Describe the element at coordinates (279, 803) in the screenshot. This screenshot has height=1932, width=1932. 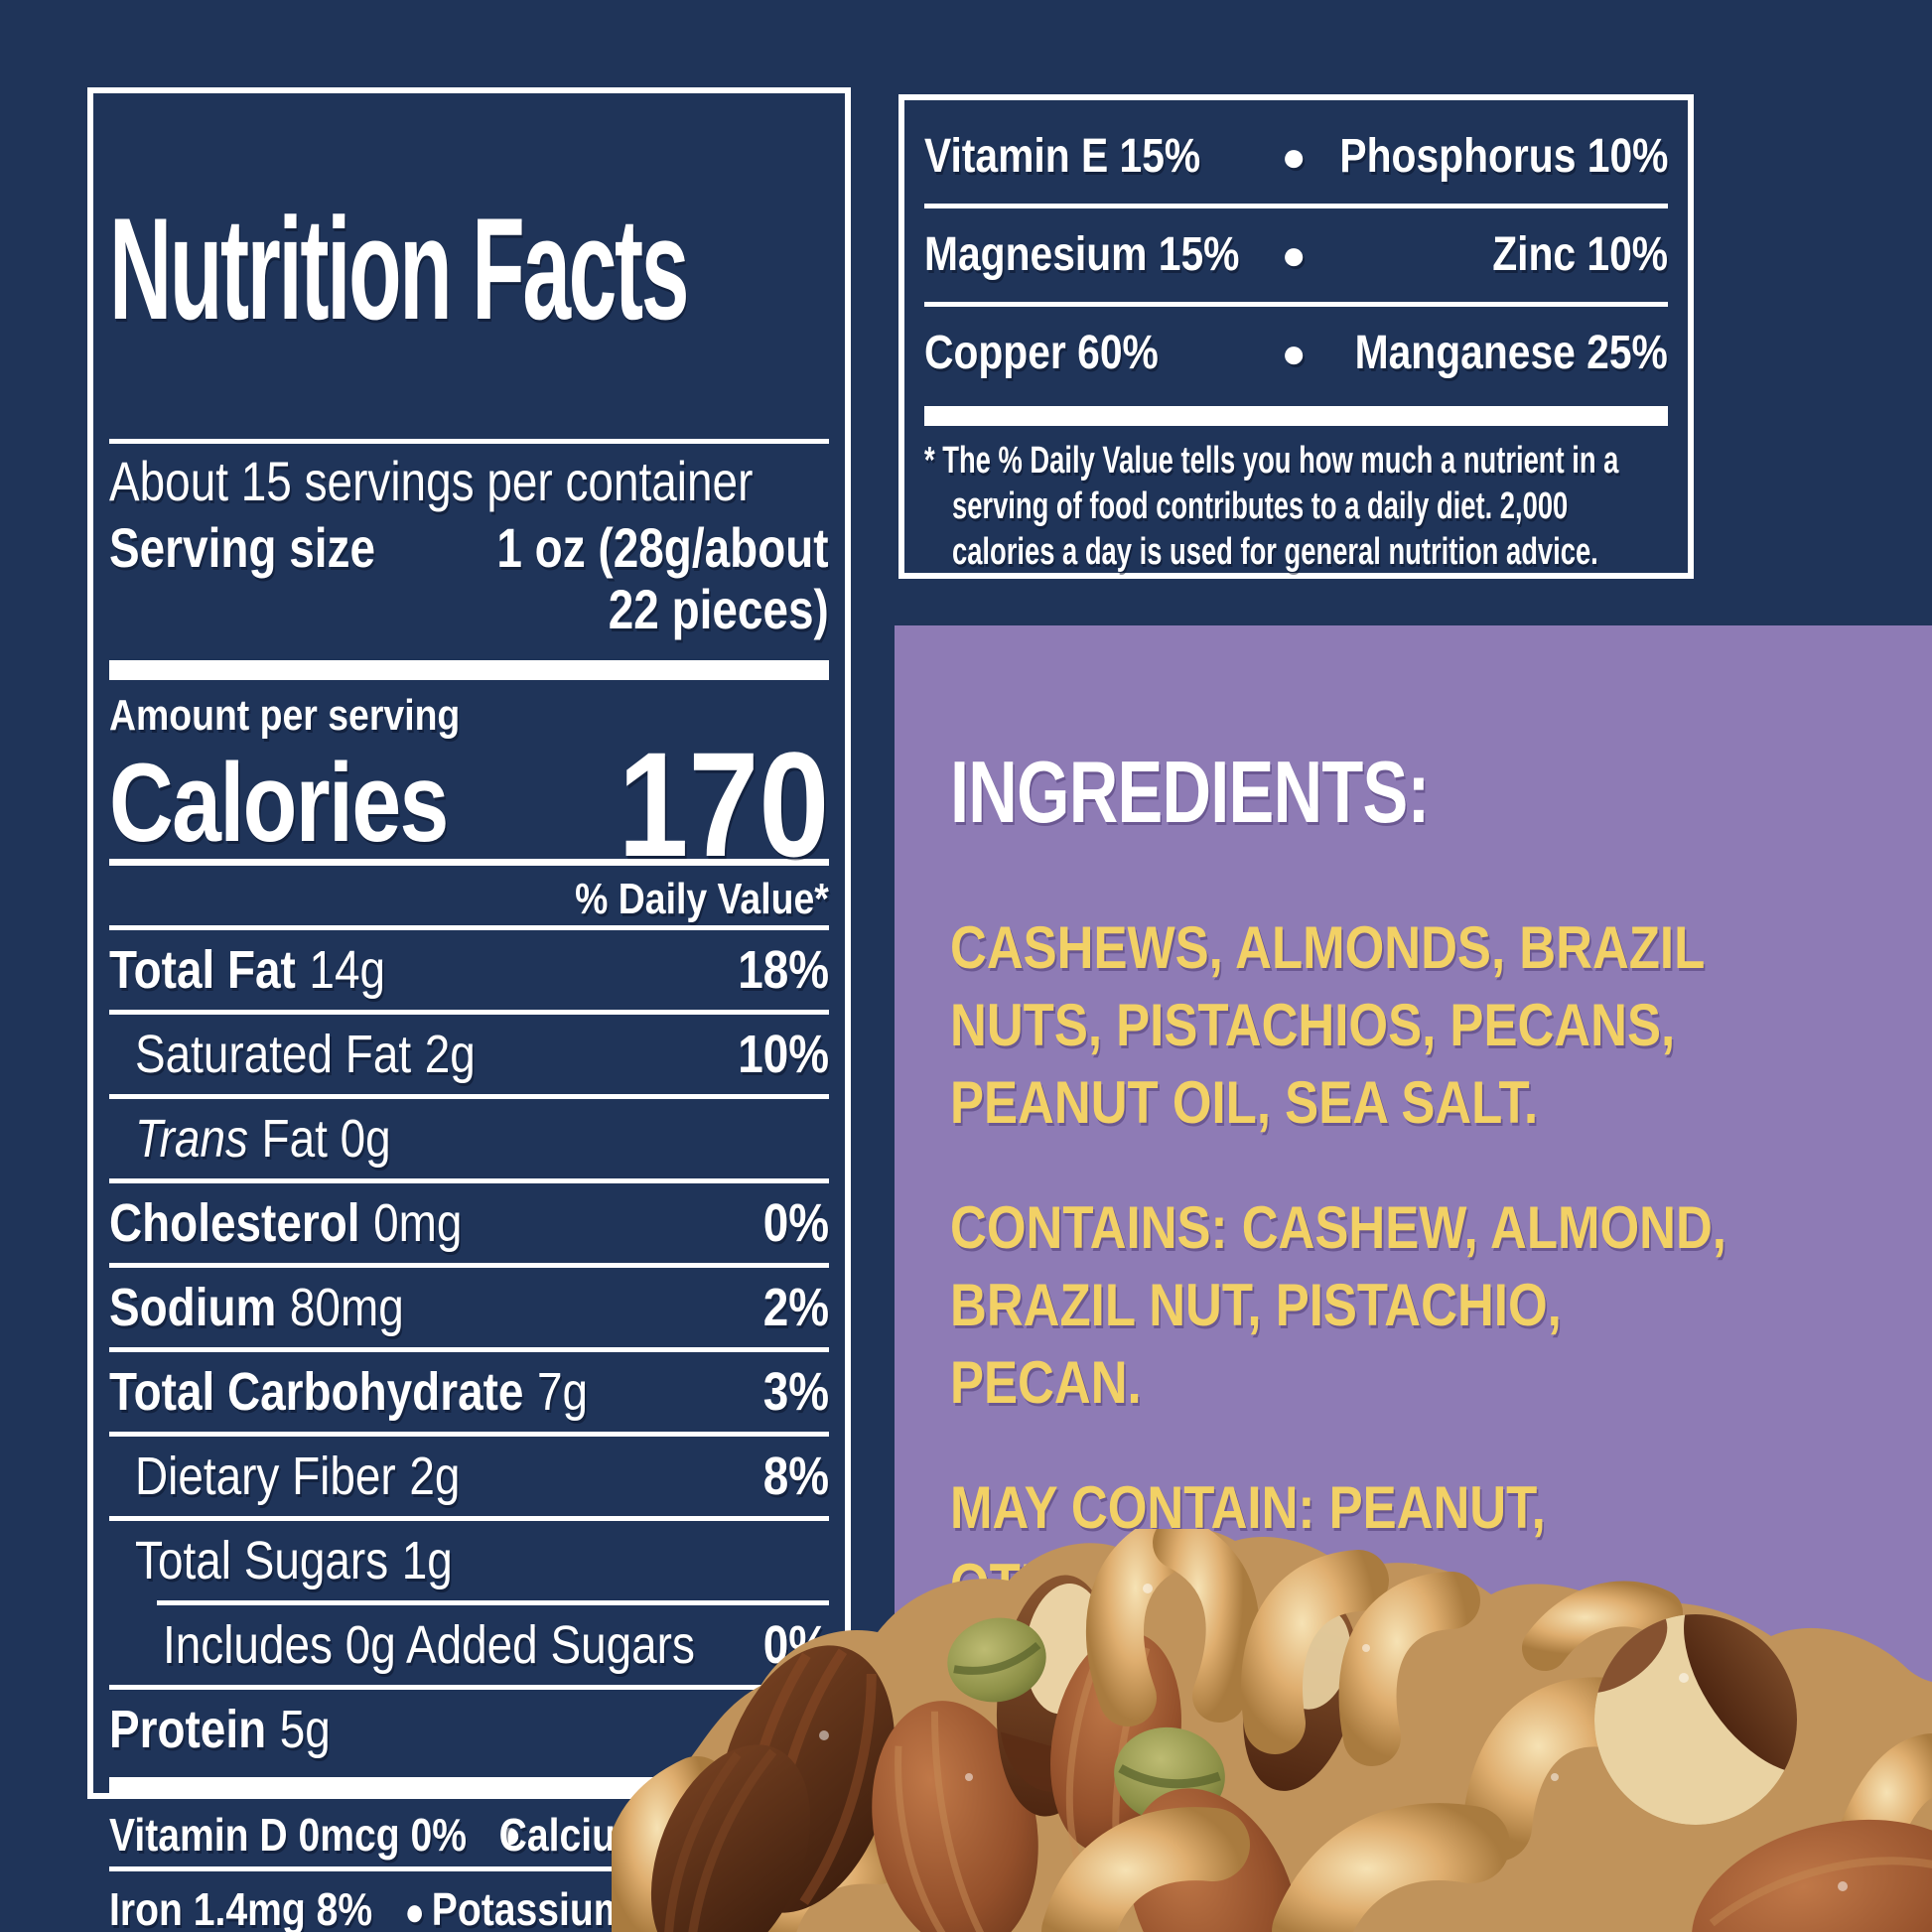
I see `calories-label: Calories` at that location.